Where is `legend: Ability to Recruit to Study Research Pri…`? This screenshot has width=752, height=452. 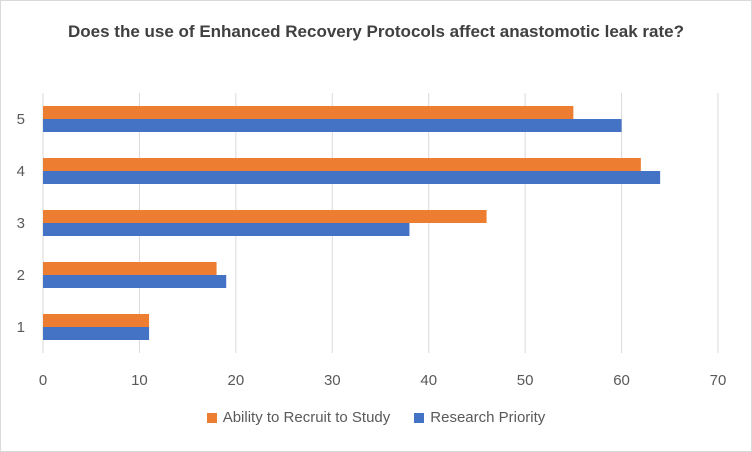 legend: Ability to Recruit to Study Research Pri… is located at coordinates (376, 417).